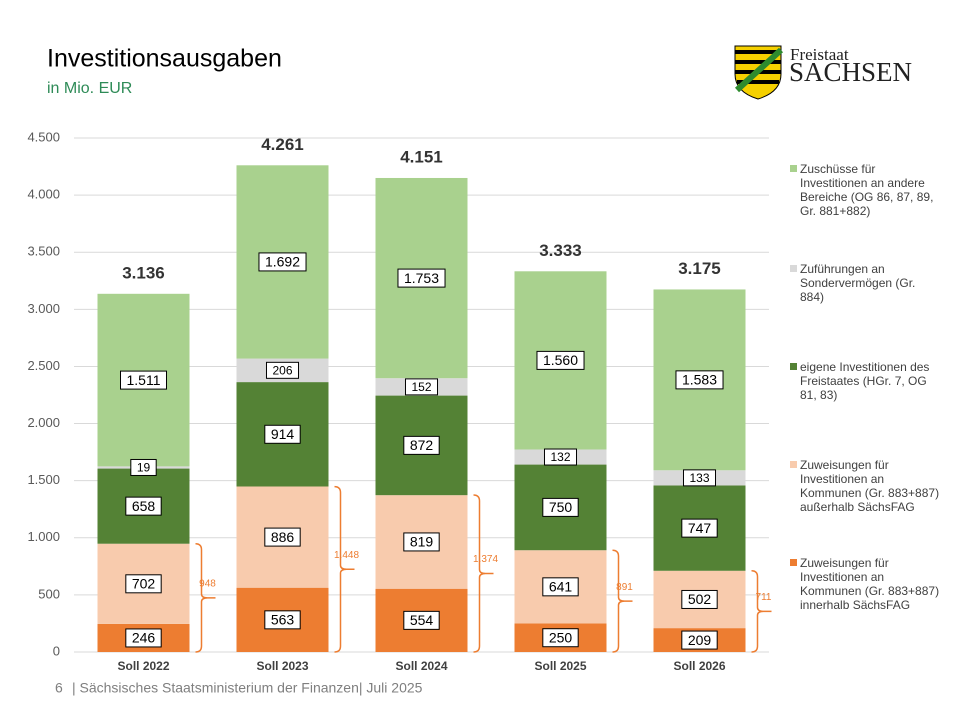 This screenshot has height=720, width=960. I want to click on legend-item: Zuführungen an Sondervermögen (Gr. 884), so click(865, 283).